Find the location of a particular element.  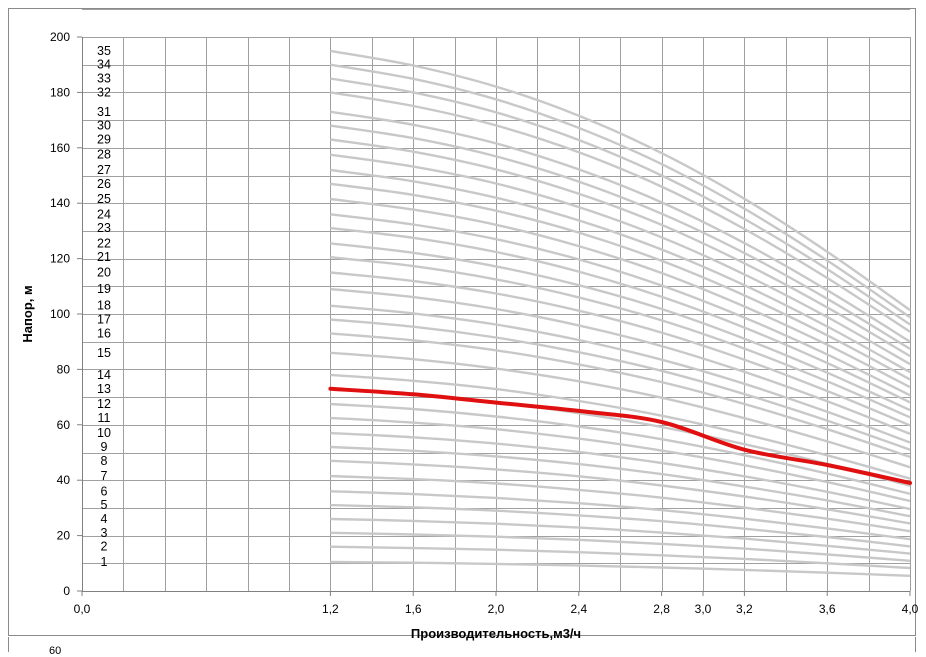

curve-label-30: 30 is located at coordinates (104, 126).